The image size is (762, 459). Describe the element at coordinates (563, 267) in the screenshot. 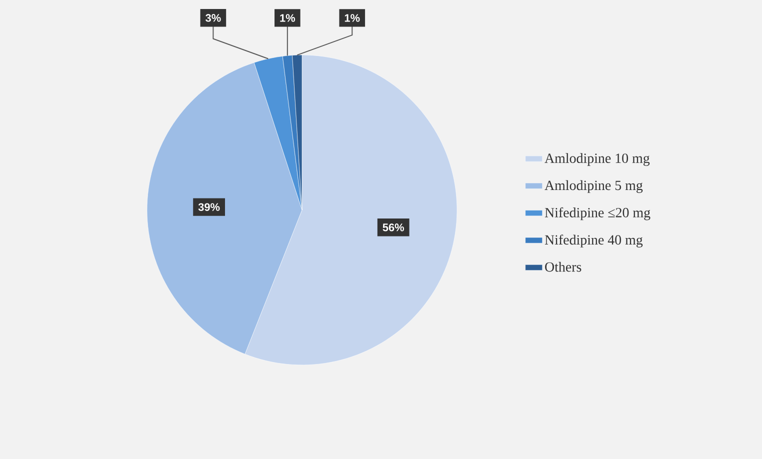

I see `legend-label: Others` at that location.